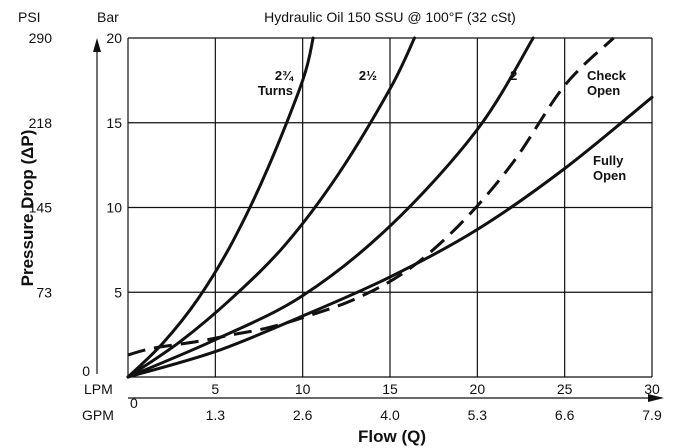 This screenshot has height=448, width=685. Describe the element at coordinates (97, 45) in the screenshot. I see `y-axis-arrow-icon` at that location.